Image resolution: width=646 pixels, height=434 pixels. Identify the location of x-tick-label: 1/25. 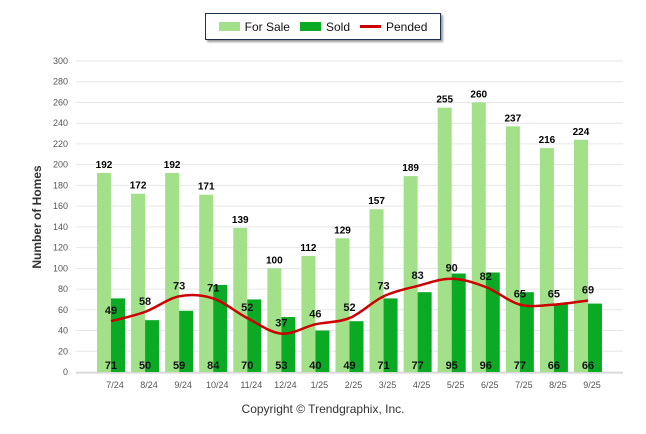
(320, 385).